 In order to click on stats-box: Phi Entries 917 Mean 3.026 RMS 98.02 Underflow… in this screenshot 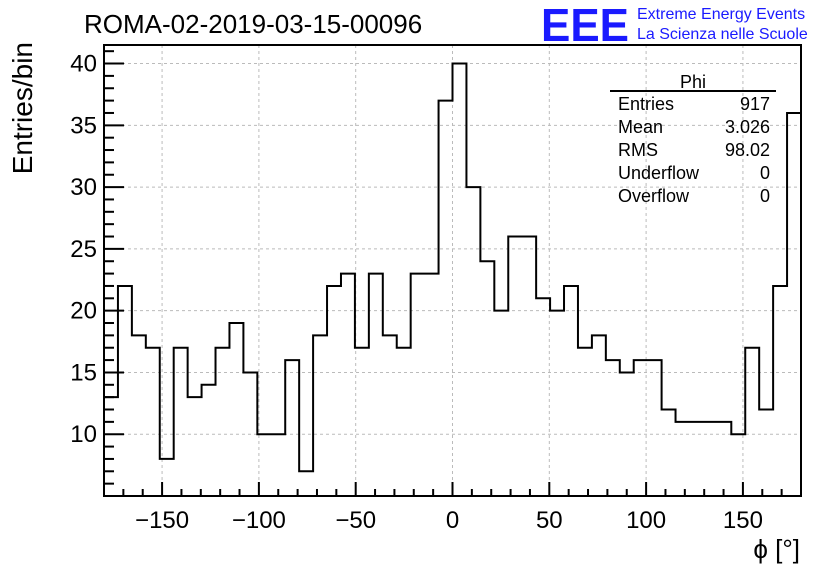, I will do `click(693, 139)`.